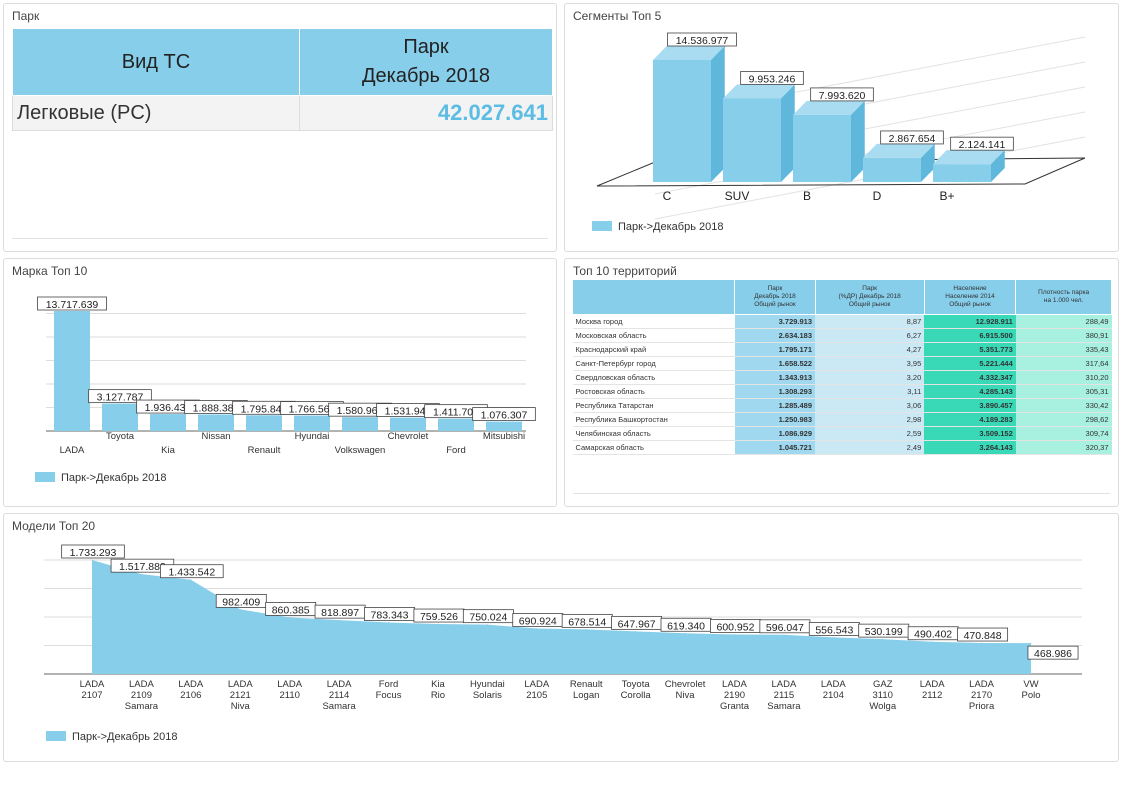 The width and height of the screenshot is (1122, 793). I want to click on territories-cell: 4.332.347, so click(970, 377).